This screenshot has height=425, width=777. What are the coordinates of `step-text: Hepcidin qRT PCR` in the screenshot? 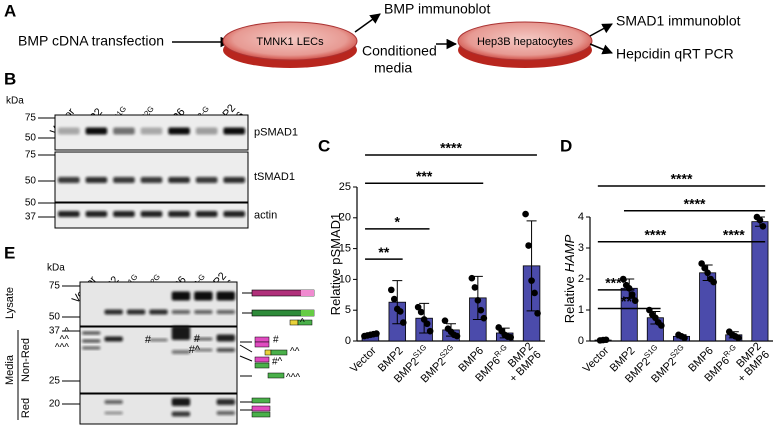 It's located at (675, 54).